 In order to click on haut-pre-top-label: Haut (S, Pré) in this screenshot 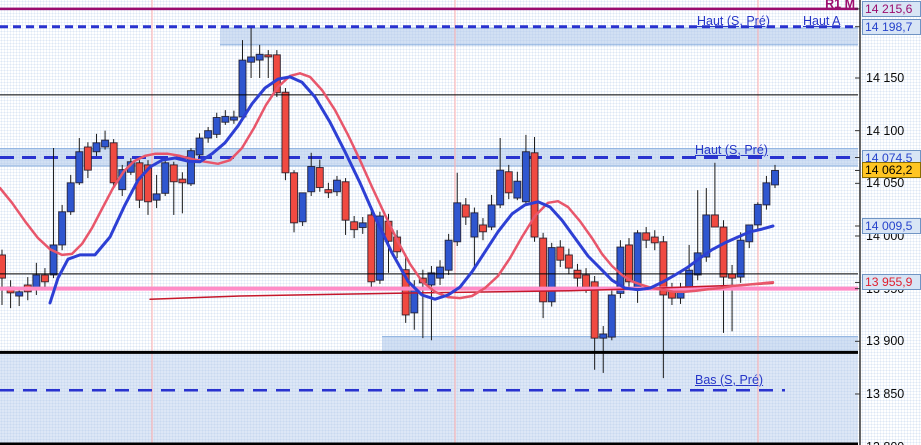, I will do `click(733, 21)`.